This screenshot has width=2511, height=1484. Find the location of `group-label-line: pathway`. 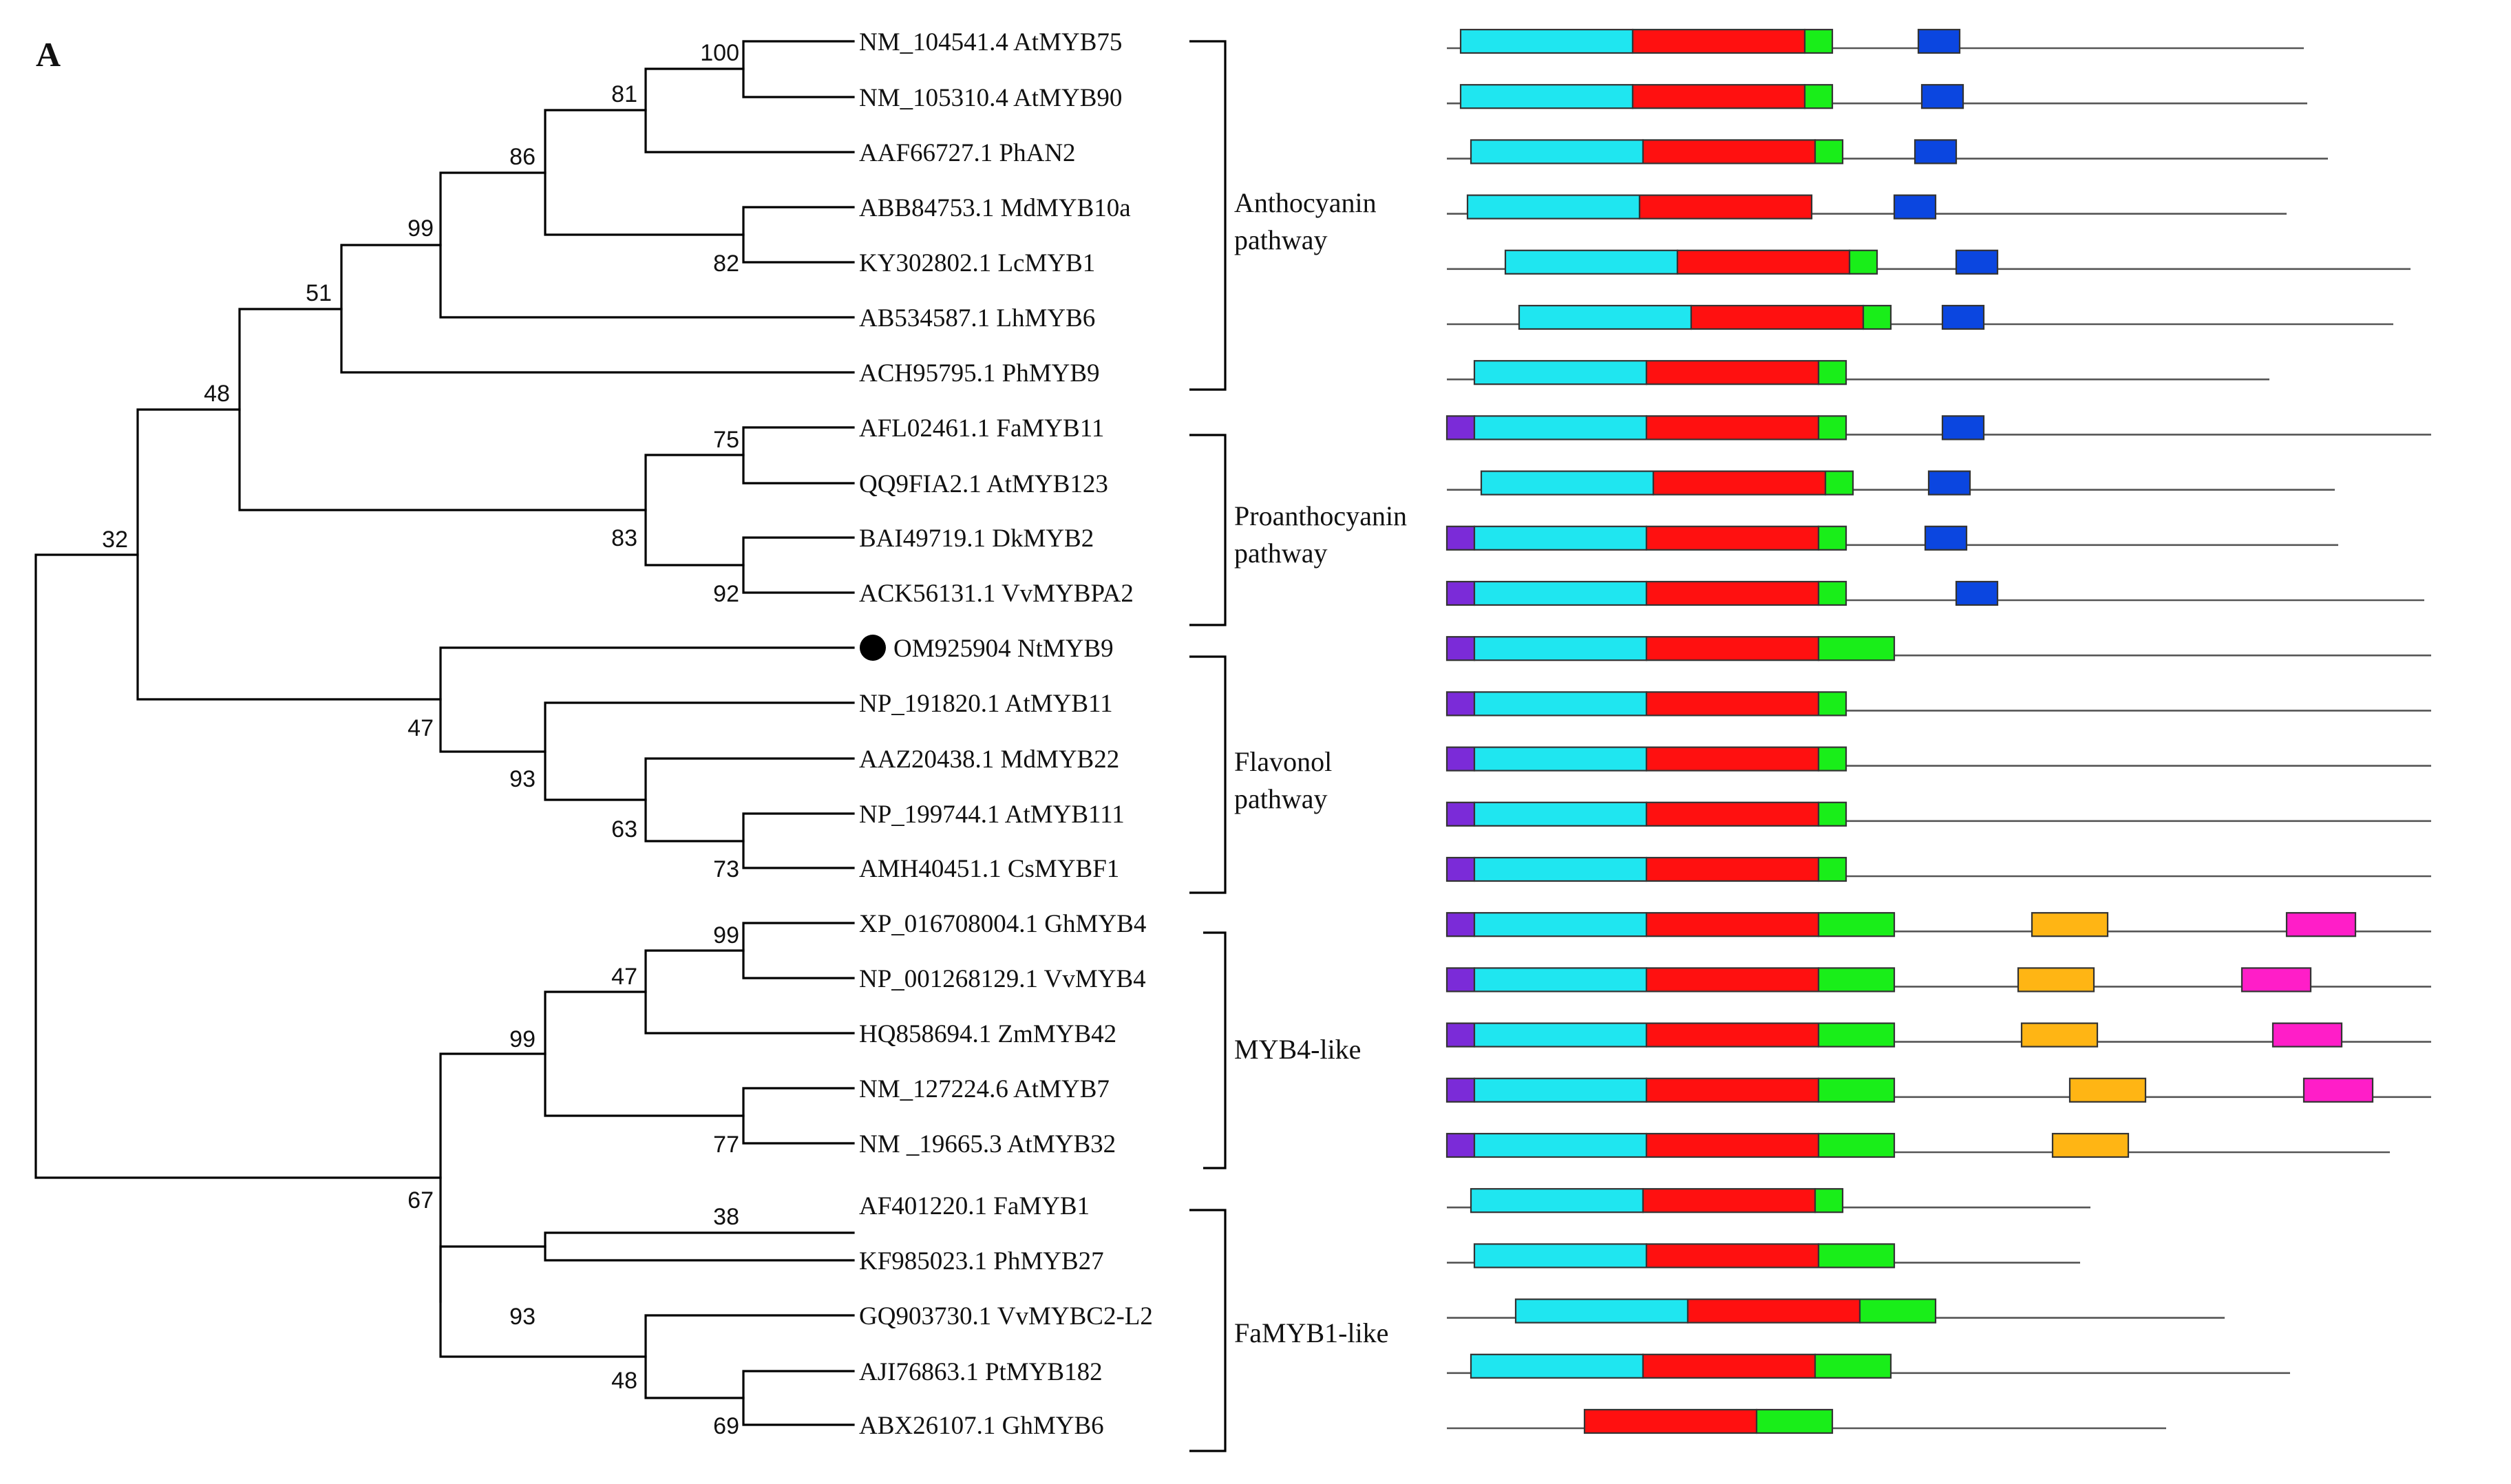

group-label-line: pathway is located at coordinates (1281, 239).